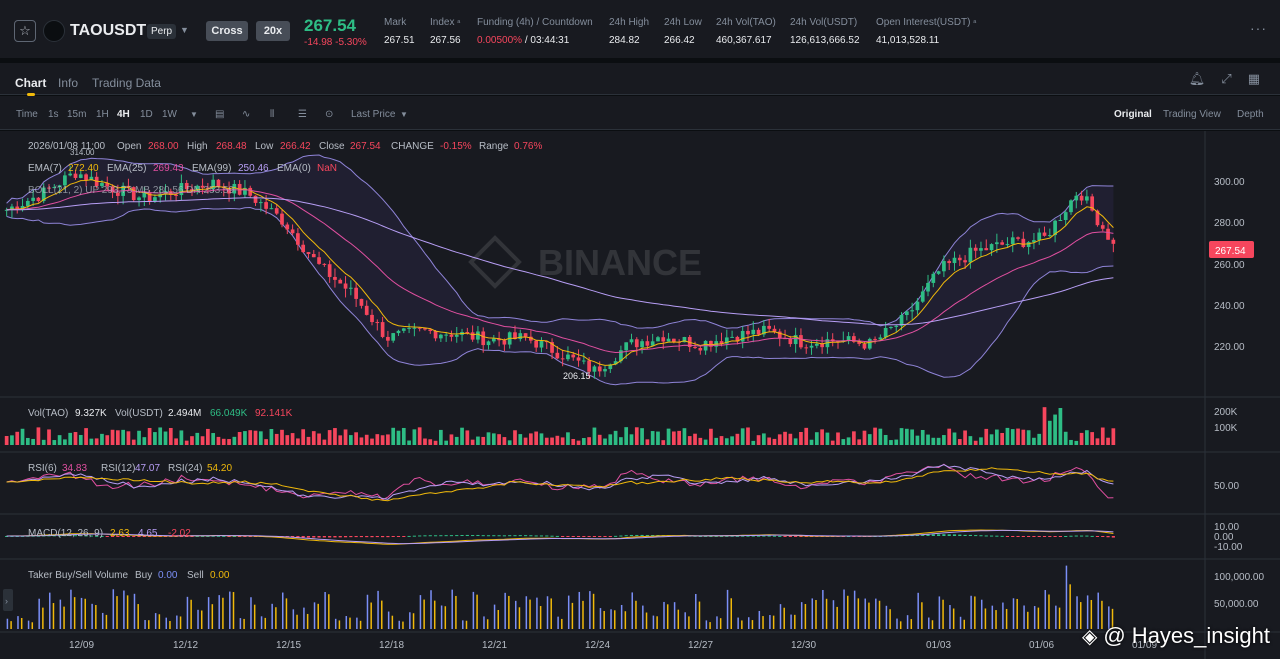  I want to click on svg-text: 260.00, so click(1229, 265).